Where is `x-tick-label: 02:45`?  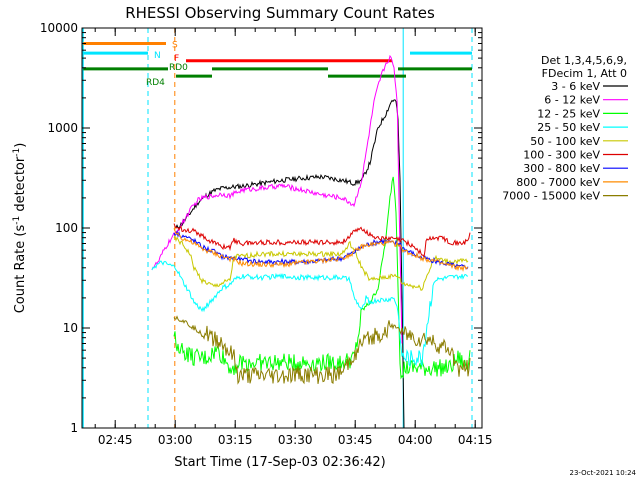
x-tick-label: 02:45 is located at coordinates (115, 440).